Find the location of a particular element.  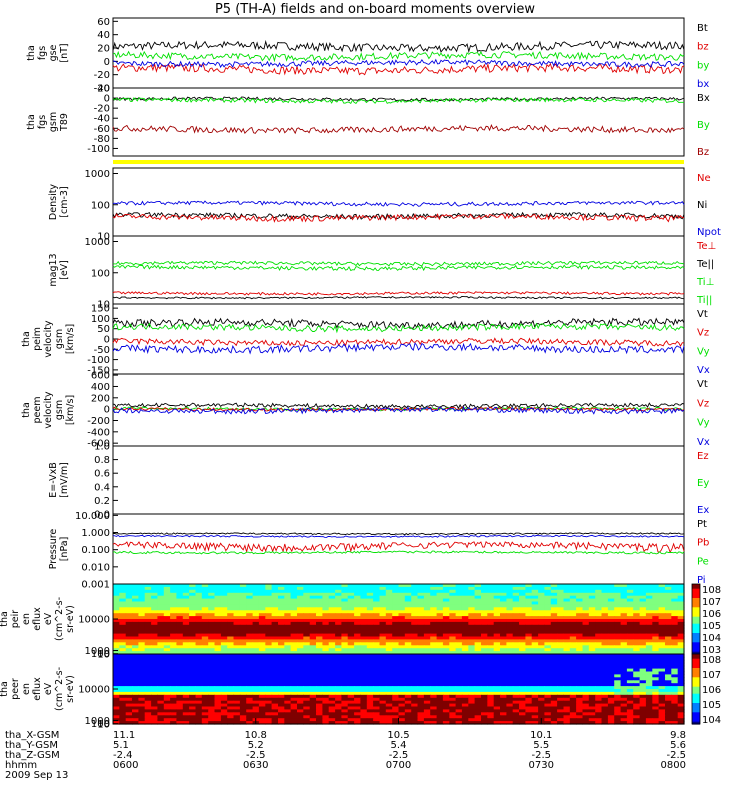

y-axis-label: Density is located at coordinates (53, 202).